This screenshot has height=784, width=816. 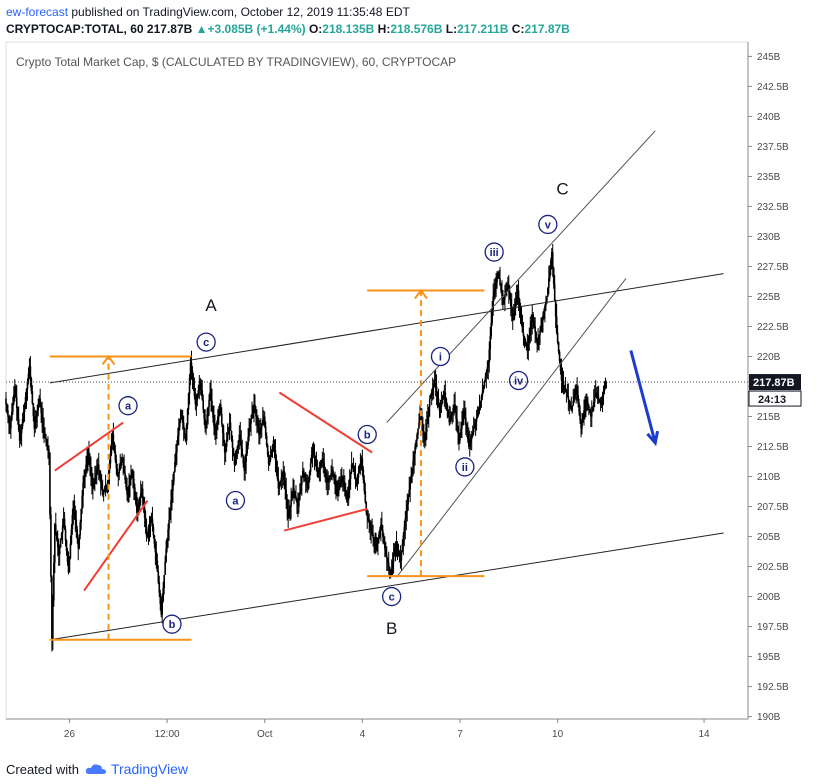 I want to click on channel-line, so click(x=386, y=328).